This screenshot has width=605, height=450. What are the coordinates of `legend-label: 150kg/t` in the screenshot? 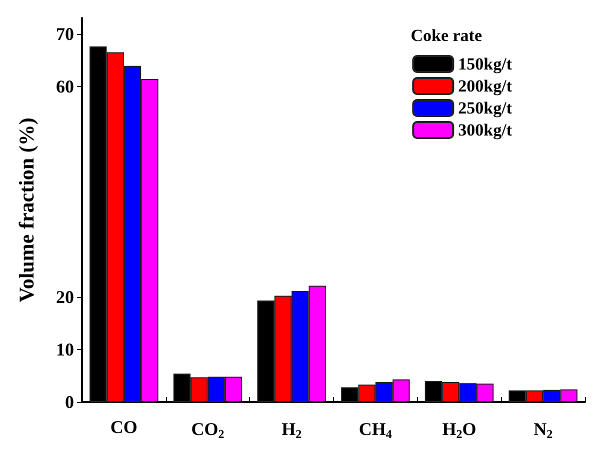 It's located at (485, 64).